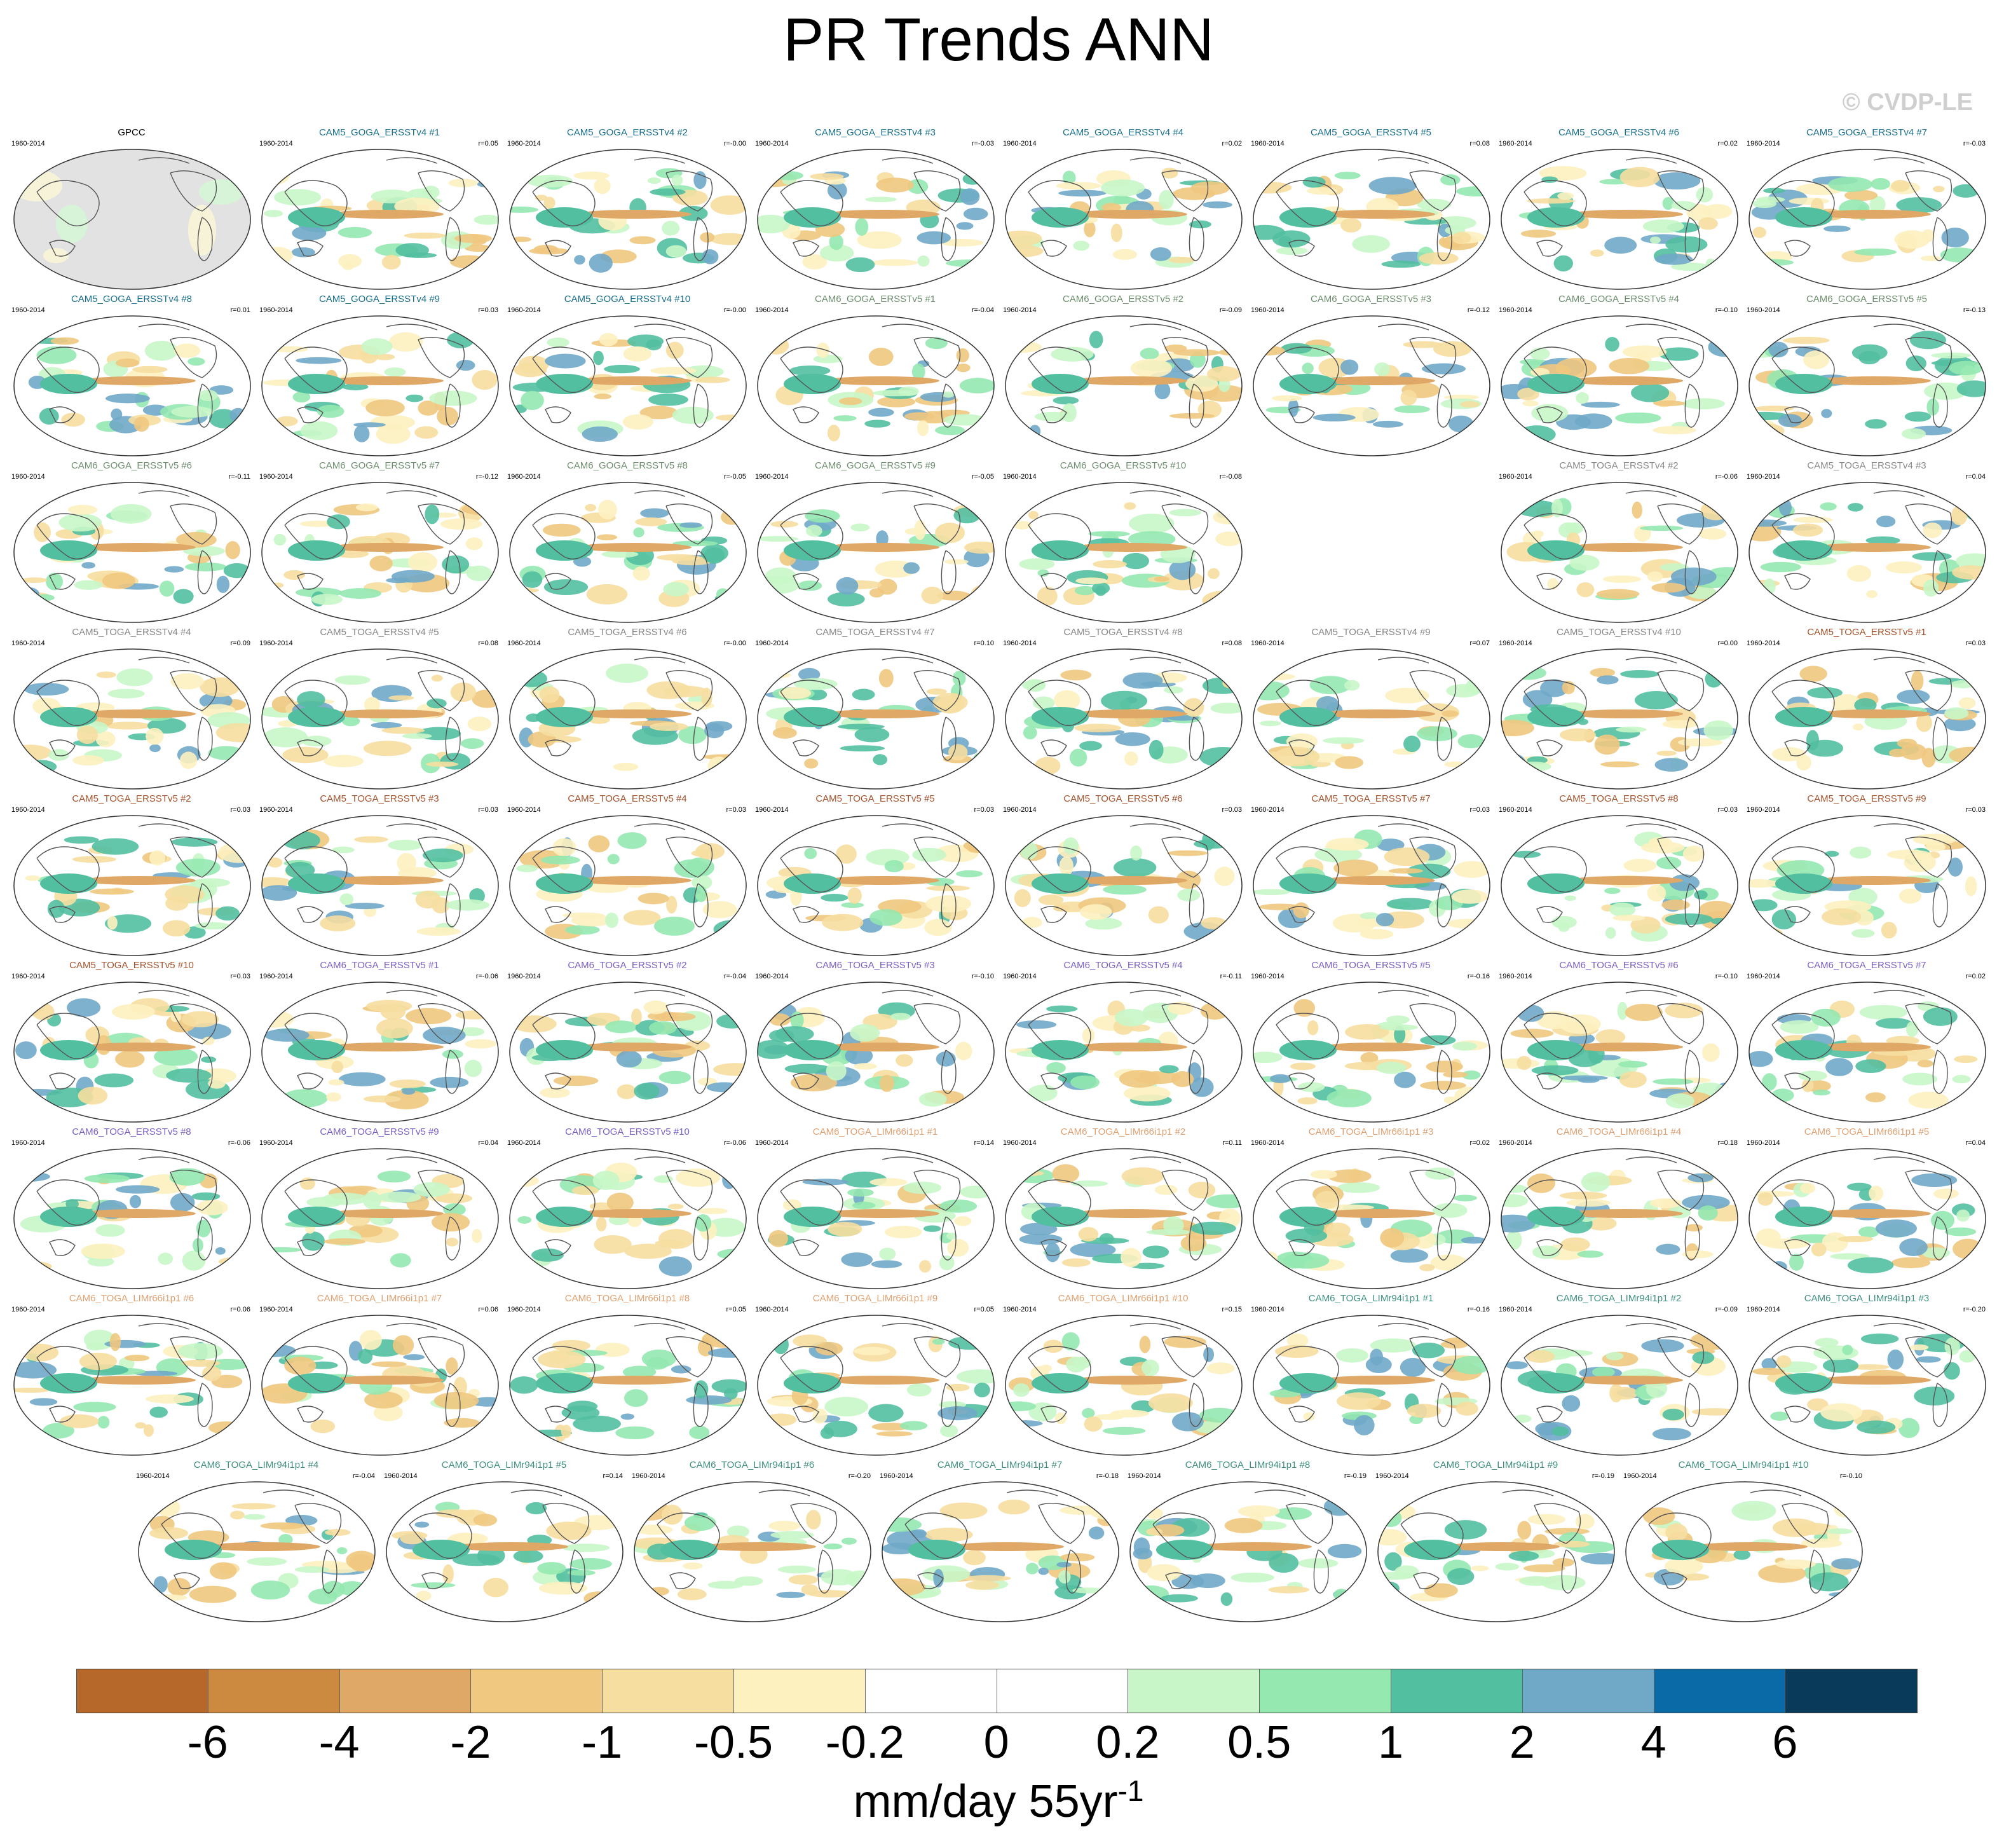 Image resolution: width=1997 pixels, height=1848 pixels. Describe the element at coordinates (860, 1476) in the screenshot. I see `panel-correlation: r=-0.20` at that location.